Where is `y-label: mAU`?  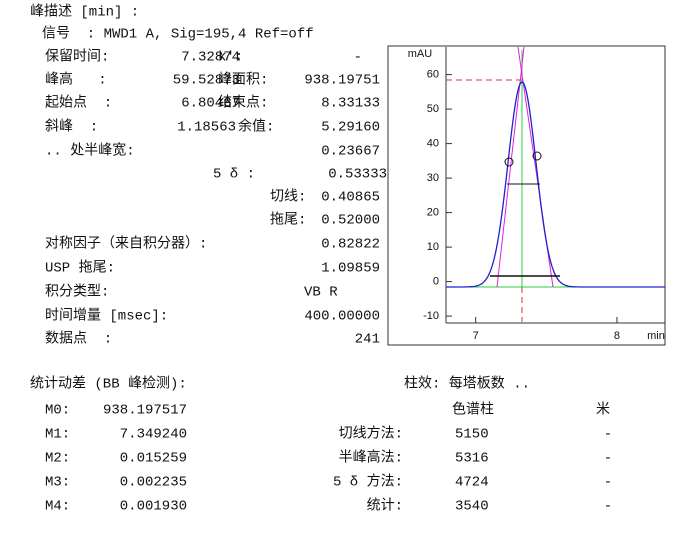 y-label: mAU is located at coordinates (420, 54).